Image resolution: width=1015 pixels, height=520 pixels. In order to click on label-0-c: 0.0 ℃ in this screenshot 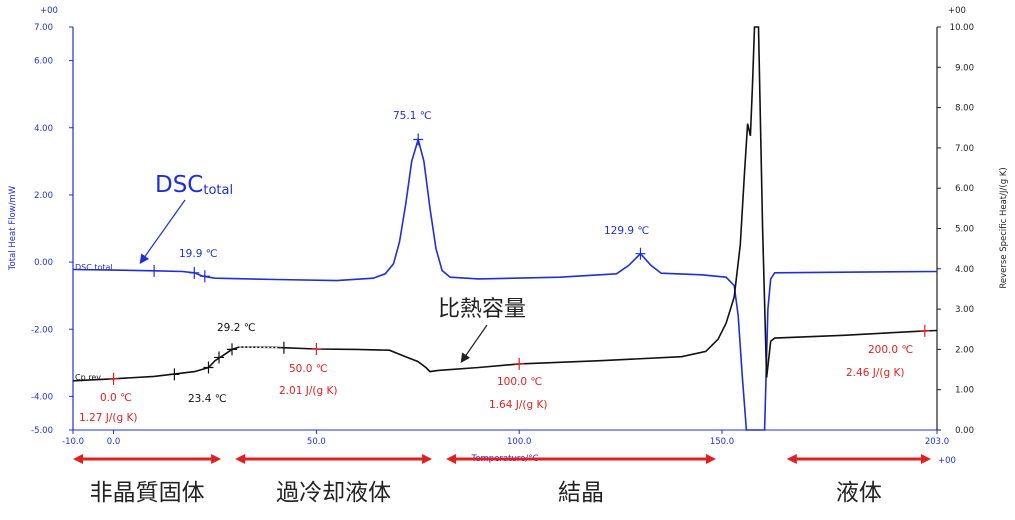, I will do `click(116, 398)`.